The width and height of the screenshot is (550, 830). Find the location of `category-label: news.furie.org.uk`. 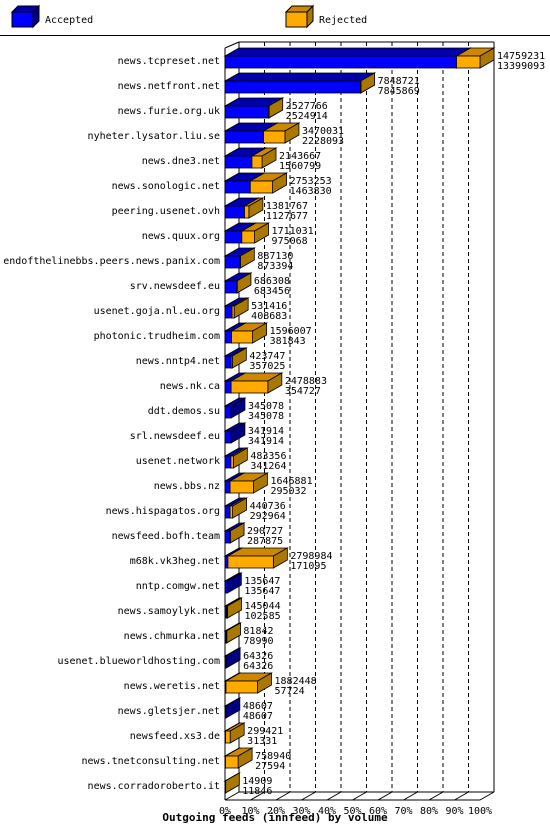

category-label: news.furie.org.uk is located at coordinates (169, 111).